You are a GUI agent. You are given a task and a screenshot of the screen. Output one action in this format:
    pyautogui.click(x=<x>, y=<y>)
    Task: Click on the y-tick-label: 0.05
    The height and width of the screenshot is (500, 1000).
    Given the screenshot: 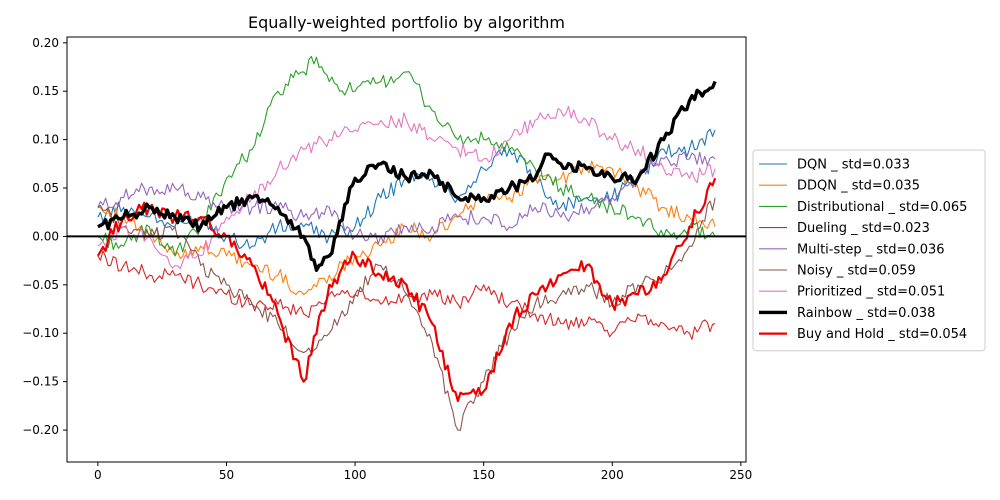 What is the action you would take?
    pyautogui.click(x=45, y=188)
    